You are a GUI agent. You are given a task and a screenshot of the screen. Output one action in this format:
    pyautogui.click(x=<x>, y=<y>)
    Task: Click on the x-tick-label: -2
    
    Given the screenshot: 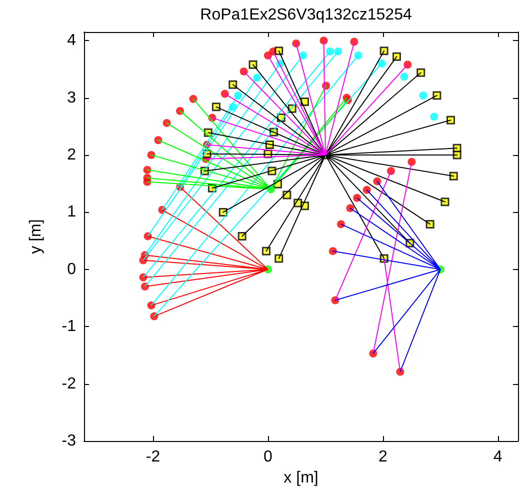 What is the action you would take?
    pyautogui.click(x=153, y=457)
    